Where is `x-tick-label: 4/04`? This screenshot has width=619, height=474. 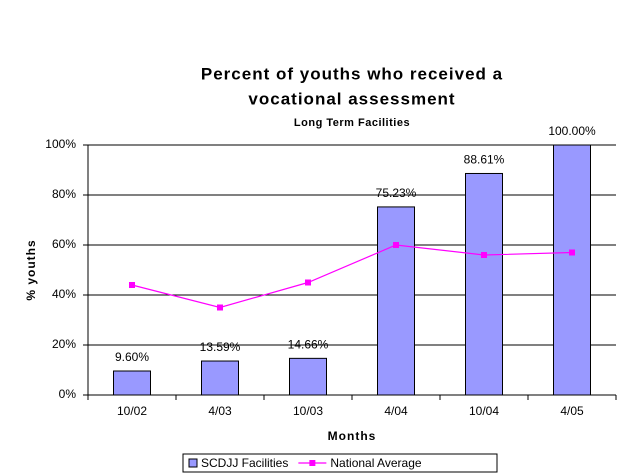
x-tick-label: 4/04 is located at coordinates (396, 411).